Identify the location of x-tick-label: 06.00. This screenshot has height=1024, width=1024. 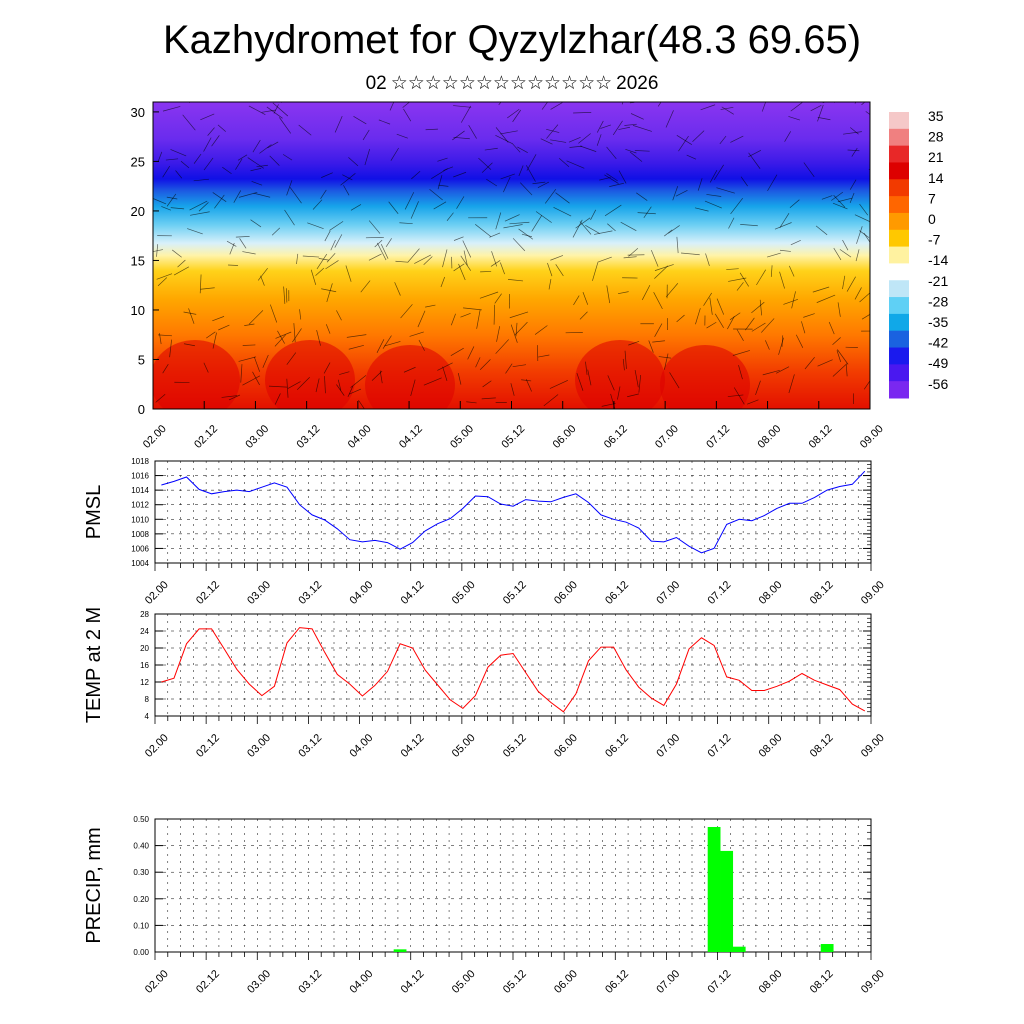
(566, 593).